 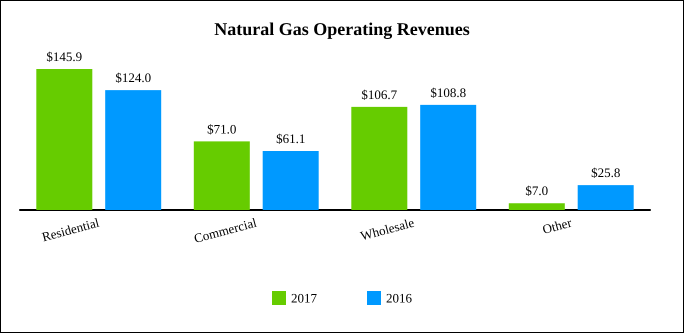 What do you see at coordinates (605, 172) in the screenshot?
I see `data-label: $25.8` at bounding box center [605, 172].